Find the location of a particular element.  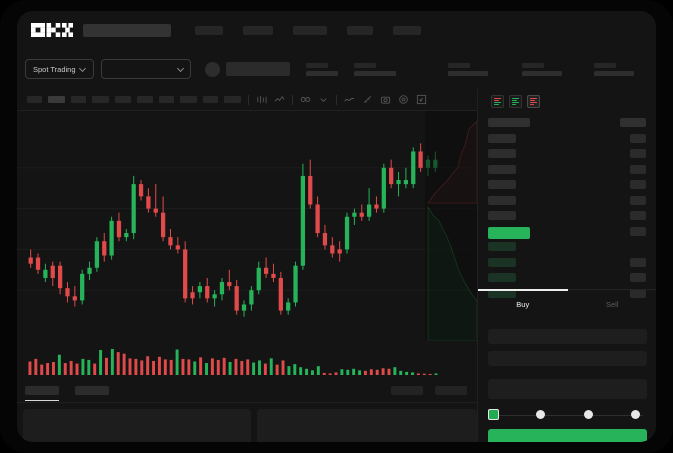

place-buy-order-button is located at coordinates (567, 435).